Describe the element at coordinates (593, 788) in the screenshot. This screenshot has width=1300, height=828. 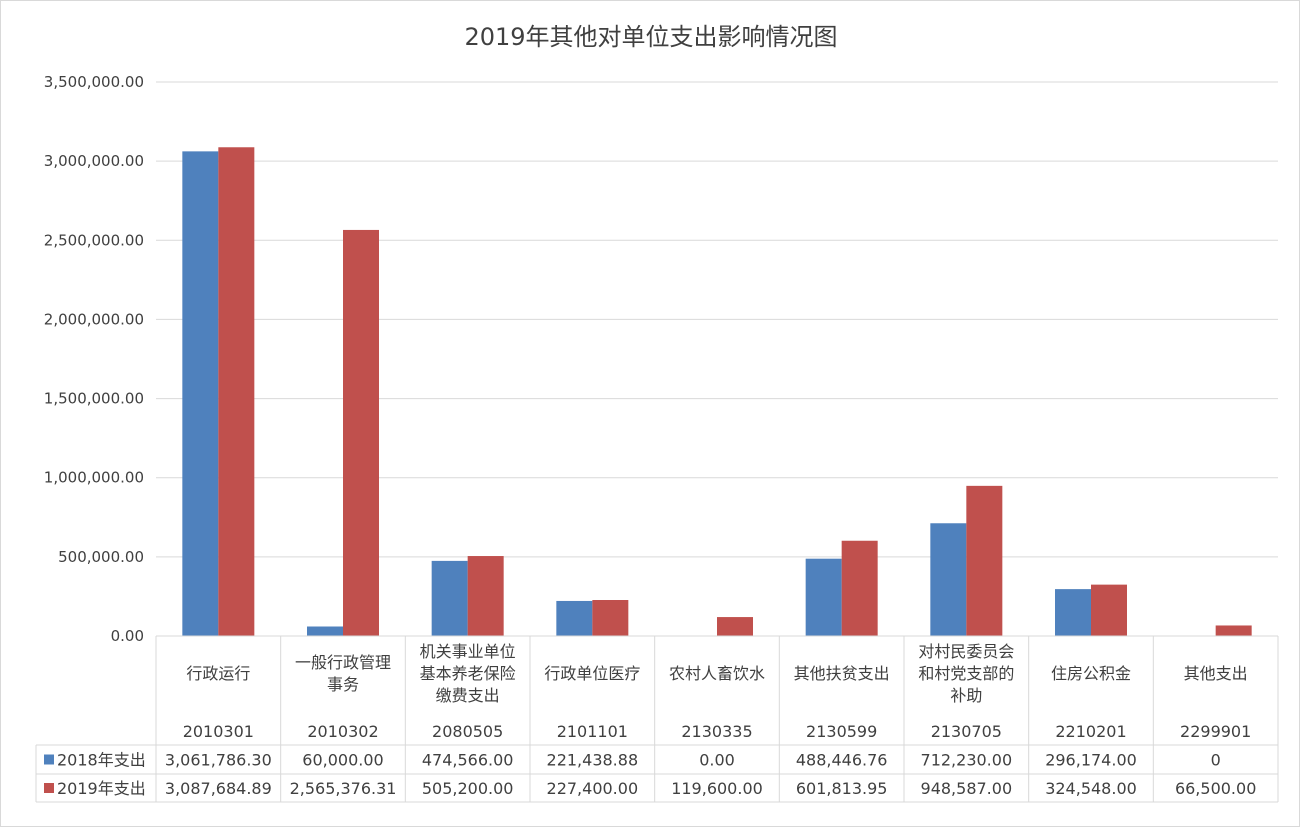
I see `data-value: 227,400.00` at that location.